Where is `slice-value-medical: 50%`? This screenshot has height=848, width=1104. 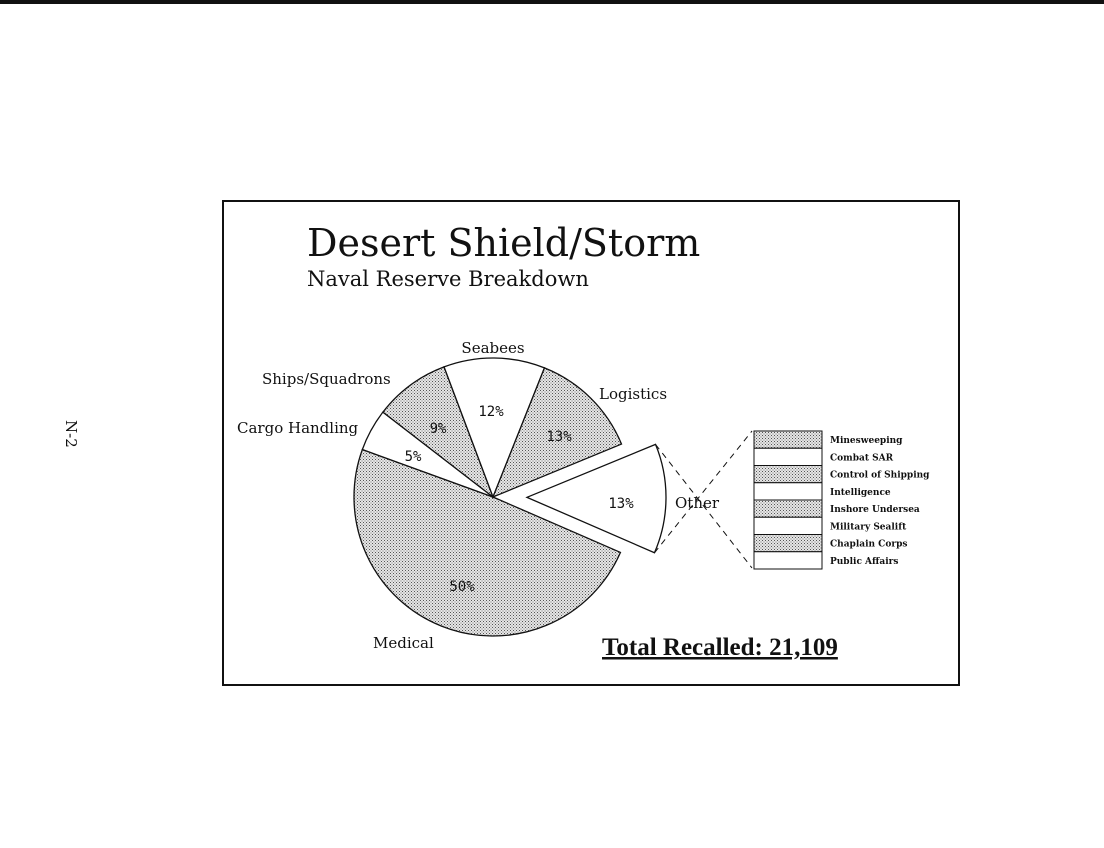 slice-value-medical: 50% is located at coordinates (462, 587).